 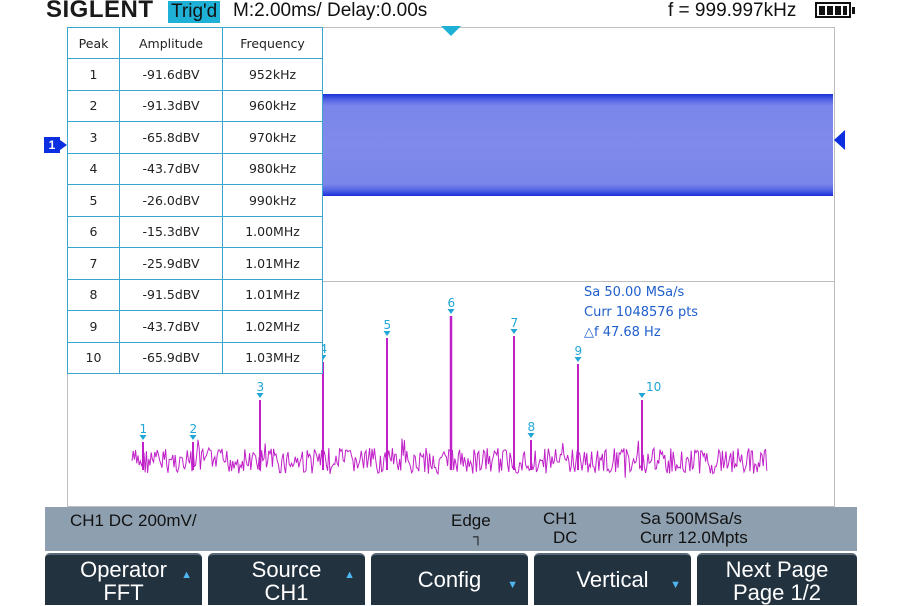 I want to click on display-divider, so click(x=451, y=281).